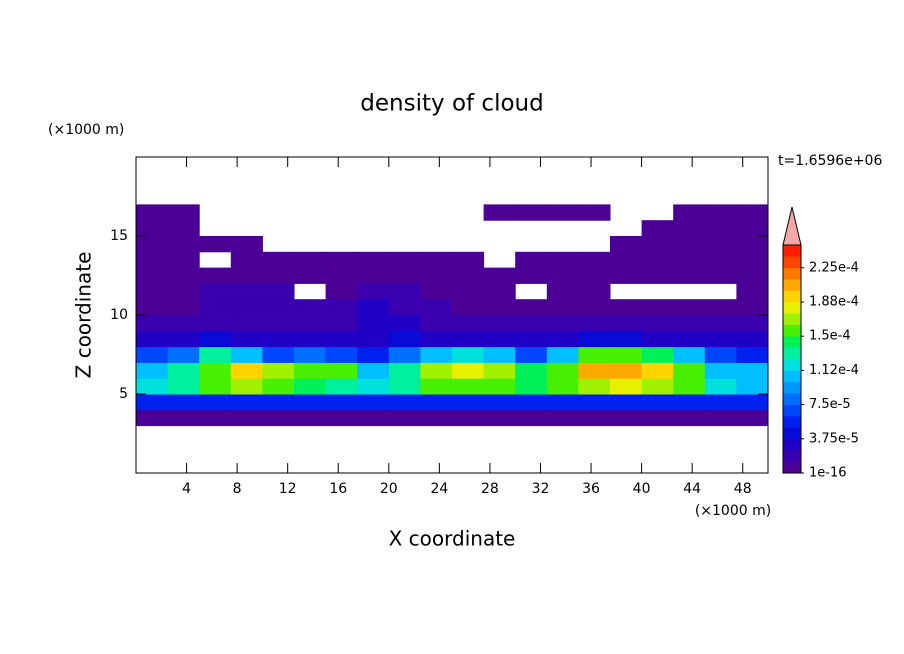 The width and height of the screenshot is (904, 654). I want to click on x-tick-label: 16, so click(338, 489).